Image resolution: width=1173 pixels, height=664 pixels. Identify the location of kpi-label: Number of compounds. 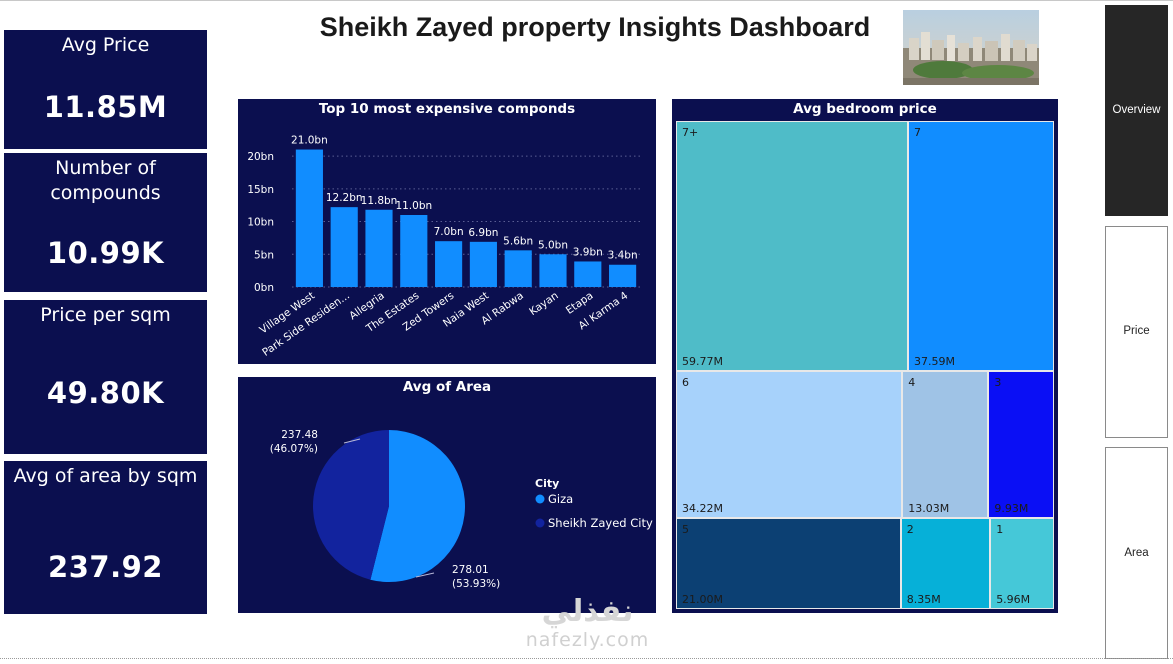
(105, 180).